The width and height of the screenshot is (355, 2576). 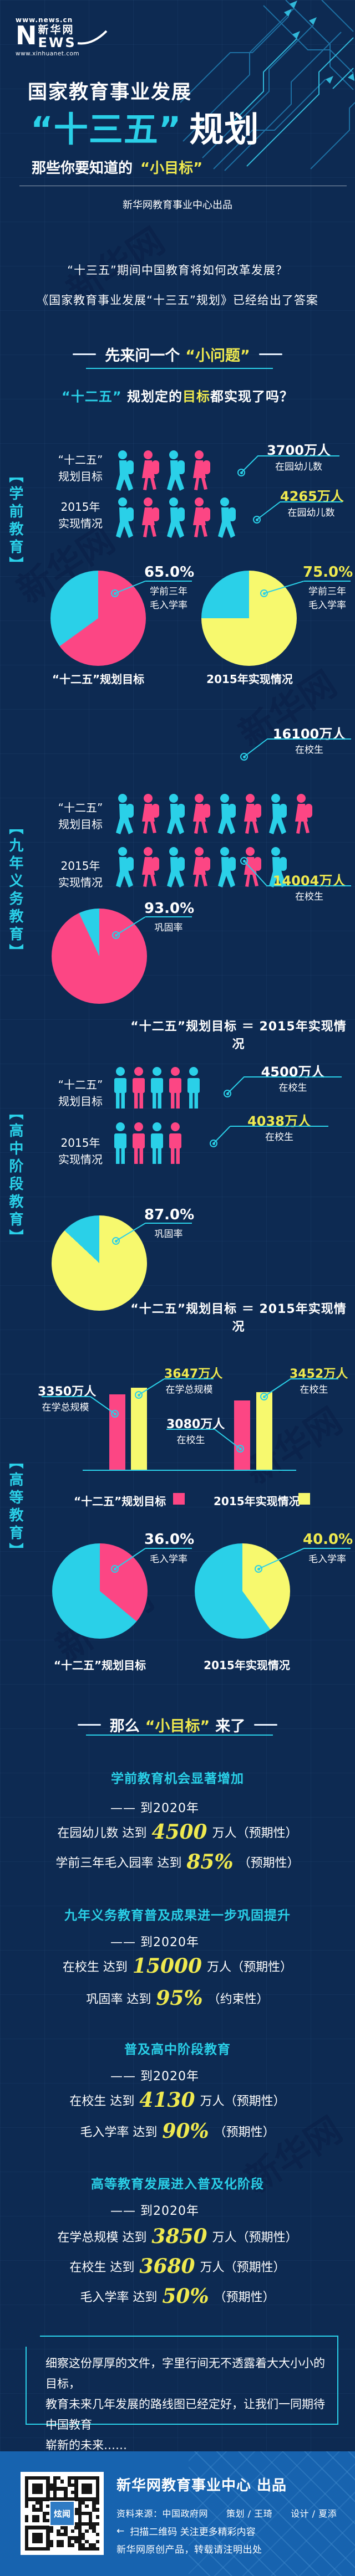 I want to click on footer-credits: 资料来源：中国政府网 策划 / 王琦 设计 / 夏添, so click(x=226, y=2513).